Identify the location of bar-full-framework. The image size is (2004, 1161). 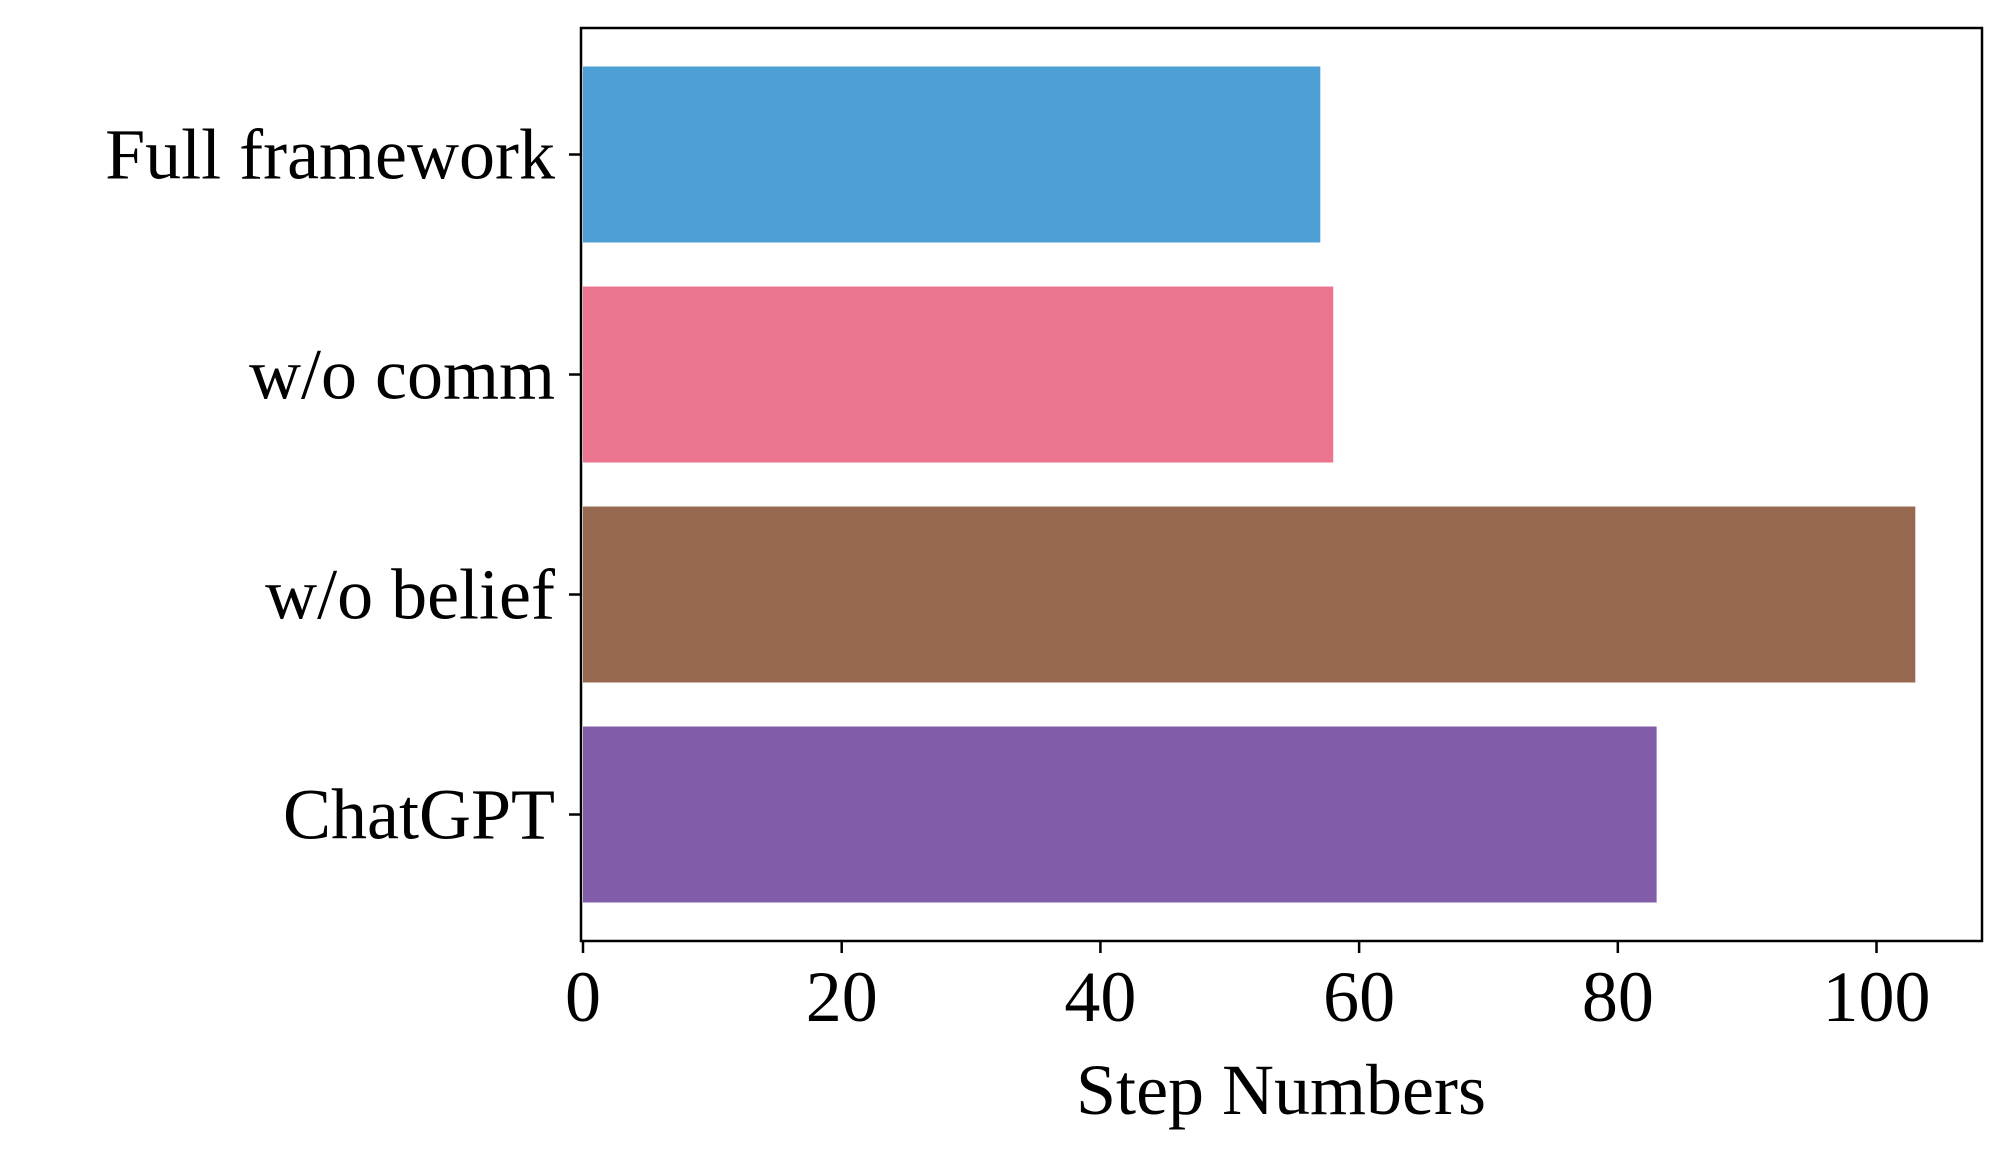
(952, 154).